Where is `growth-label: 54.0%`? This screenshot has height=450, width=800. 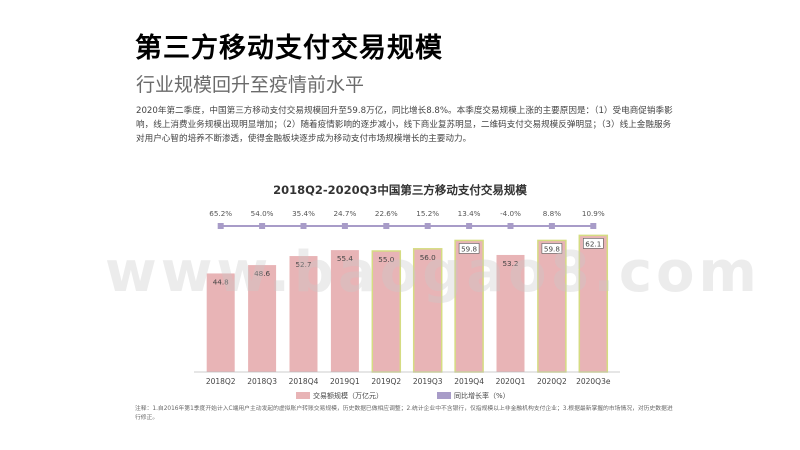 growth-label: 54.0% is located at coordinates (262, 213).